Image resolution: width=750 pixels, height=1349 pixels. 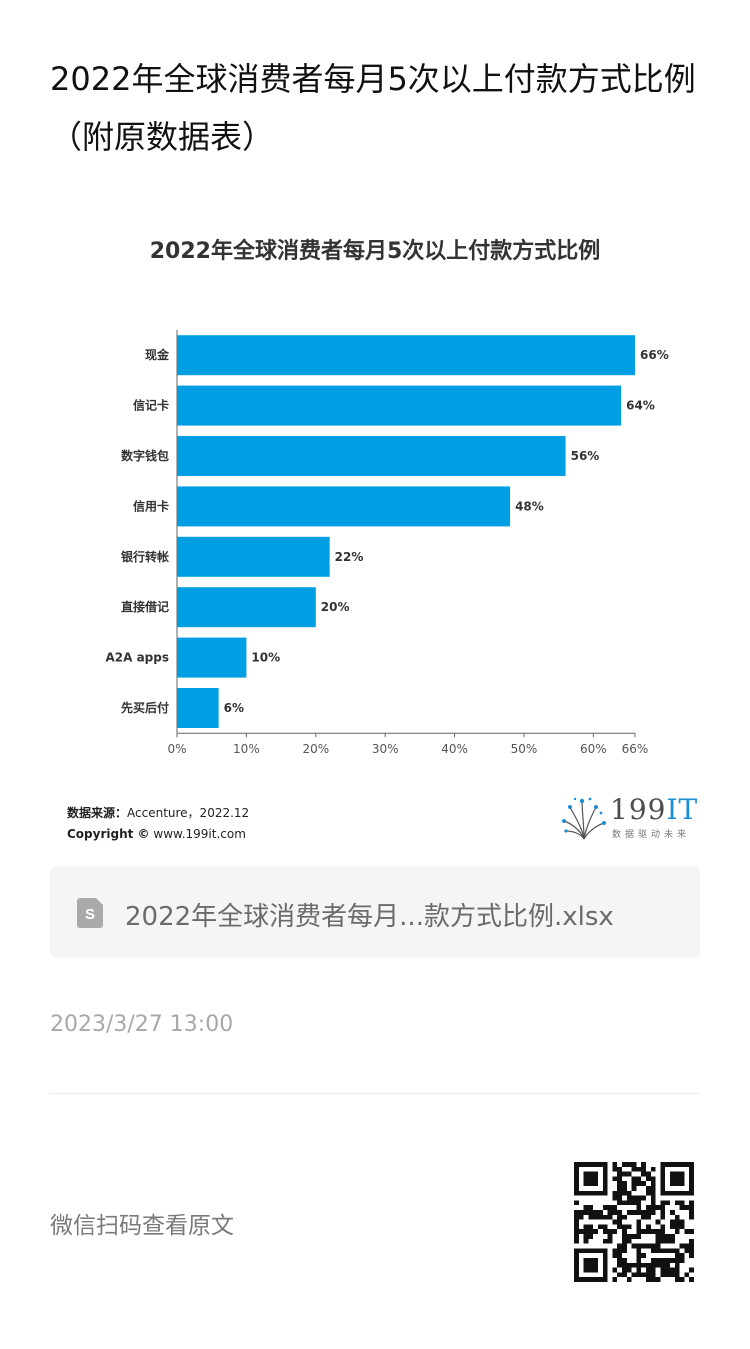 What do you see at coordinates (335, 607) in the screenshot?
I see `data-label: 20%` at bounding box center [335, 607].